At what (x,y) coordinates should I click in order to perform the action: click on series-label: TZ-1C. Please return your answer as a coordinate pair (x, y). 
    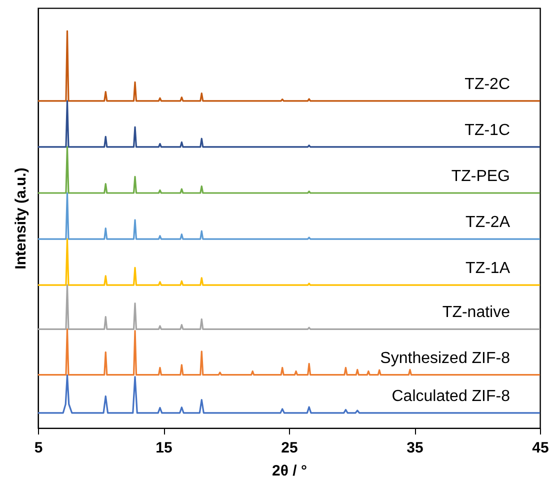
    Looking at the image, I should click on (487, 130).